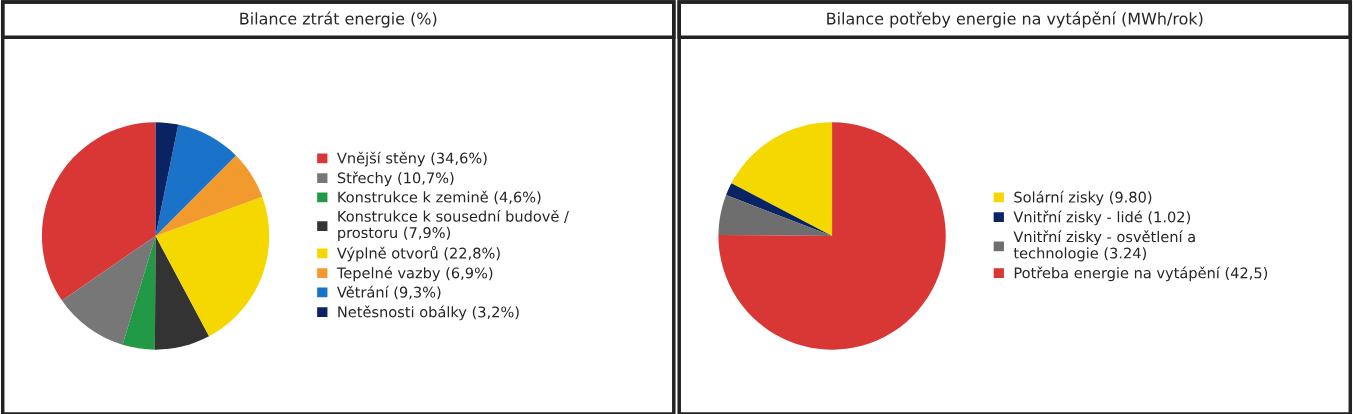  Describe the element at coordinates (428, 313) in the screenshot. I see `legend-label: Netěsnosti obálky (3,2%)` at that location.